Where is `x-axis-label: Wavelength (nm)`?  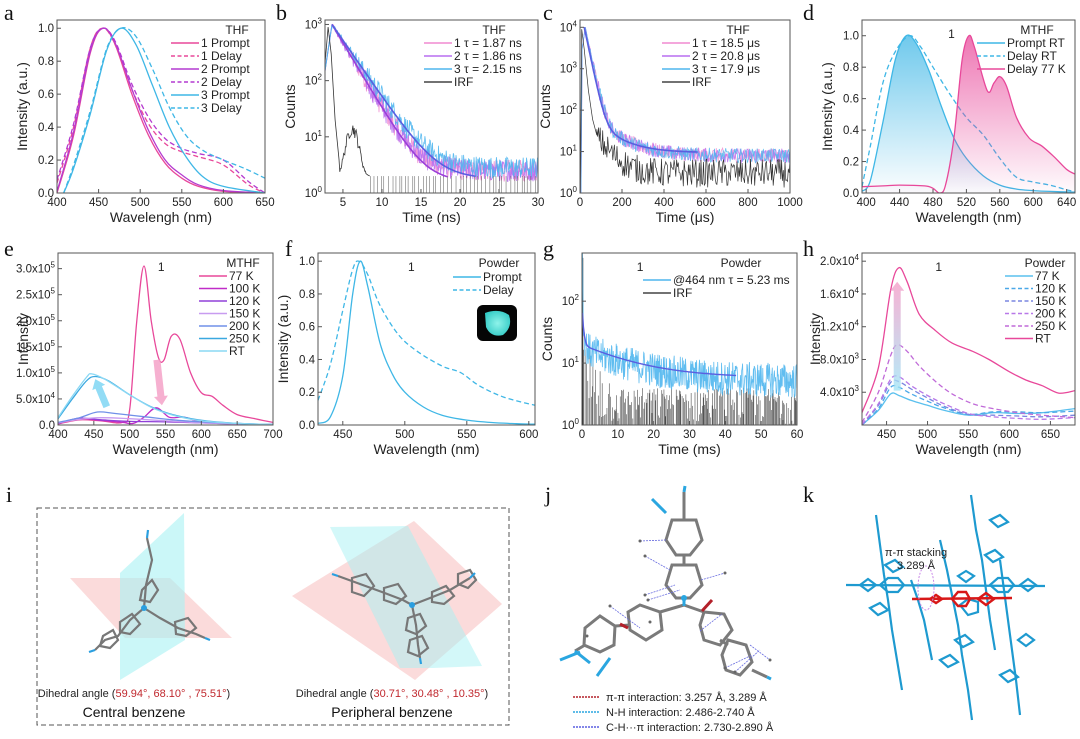 x-axis-label: Wavelength (nm) is located at coordinates (968, 449).